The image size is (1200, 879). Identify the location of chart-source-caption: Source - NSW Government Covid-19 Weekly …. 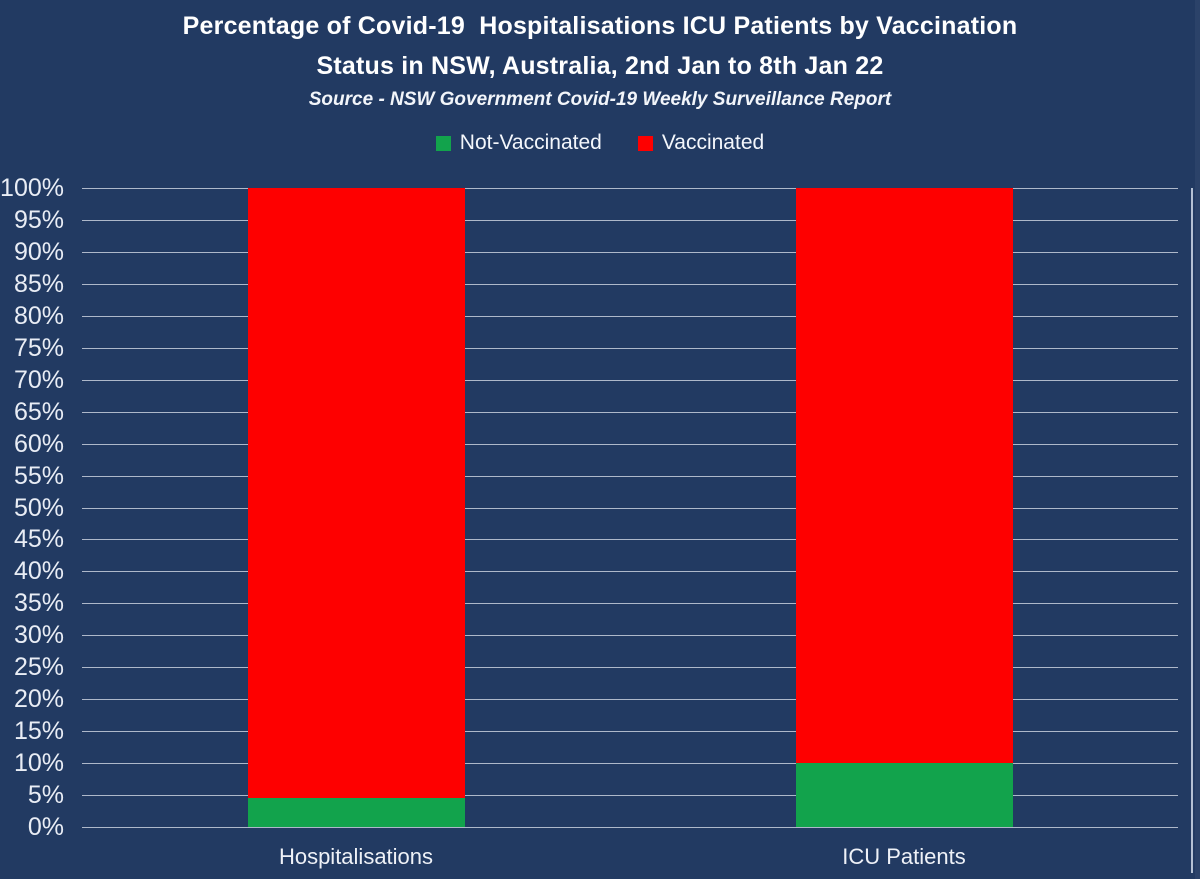
(600, 99).